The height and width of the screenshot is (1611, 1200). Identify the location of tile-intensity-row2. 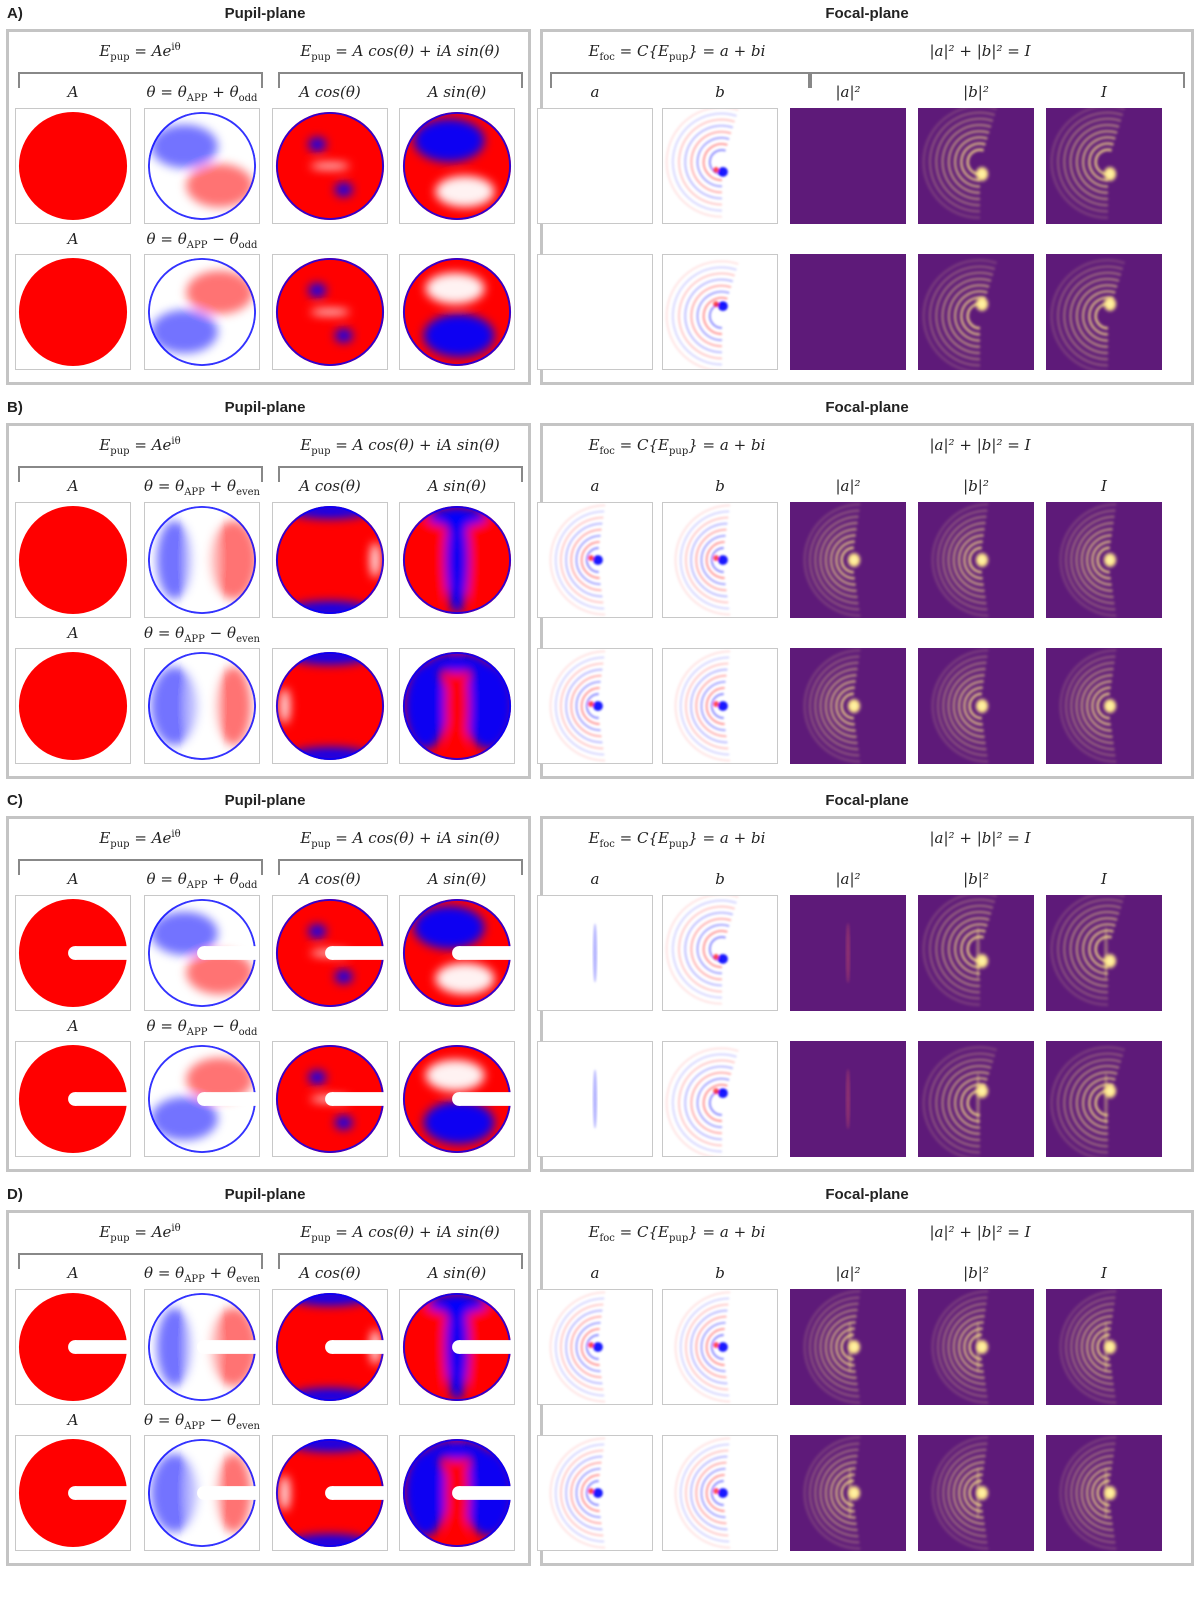
(1104, 312).